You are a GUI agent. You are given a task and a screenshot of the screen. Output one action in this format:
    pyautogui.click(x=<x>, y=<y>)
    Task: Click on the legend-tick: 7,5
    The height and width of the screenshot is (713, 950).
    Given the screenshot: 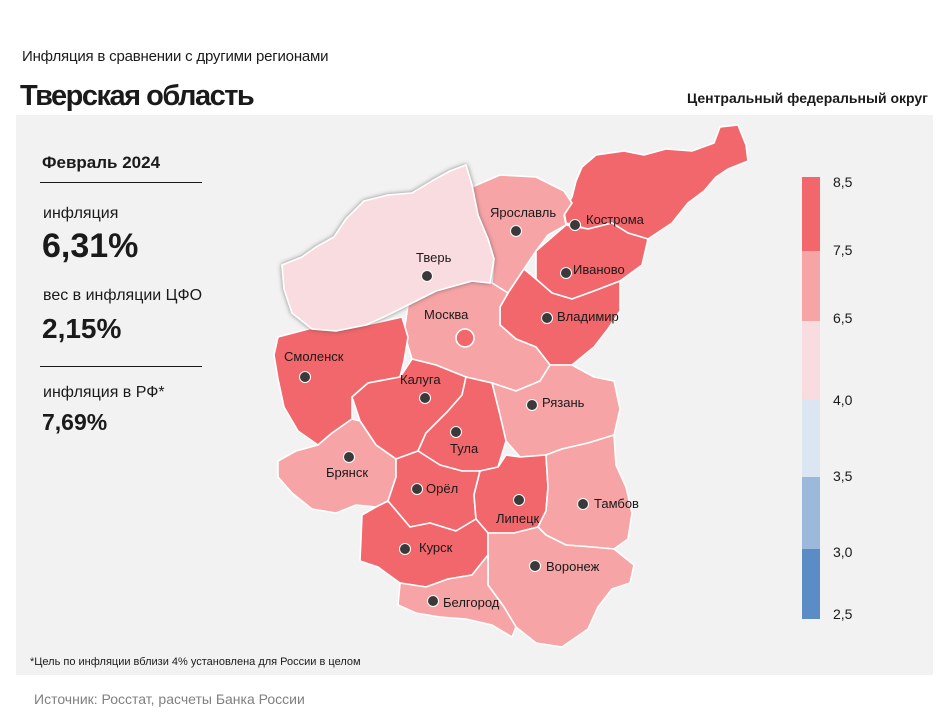 What is the action you would take?
    pyautogui.click(x=843, y=250)
    